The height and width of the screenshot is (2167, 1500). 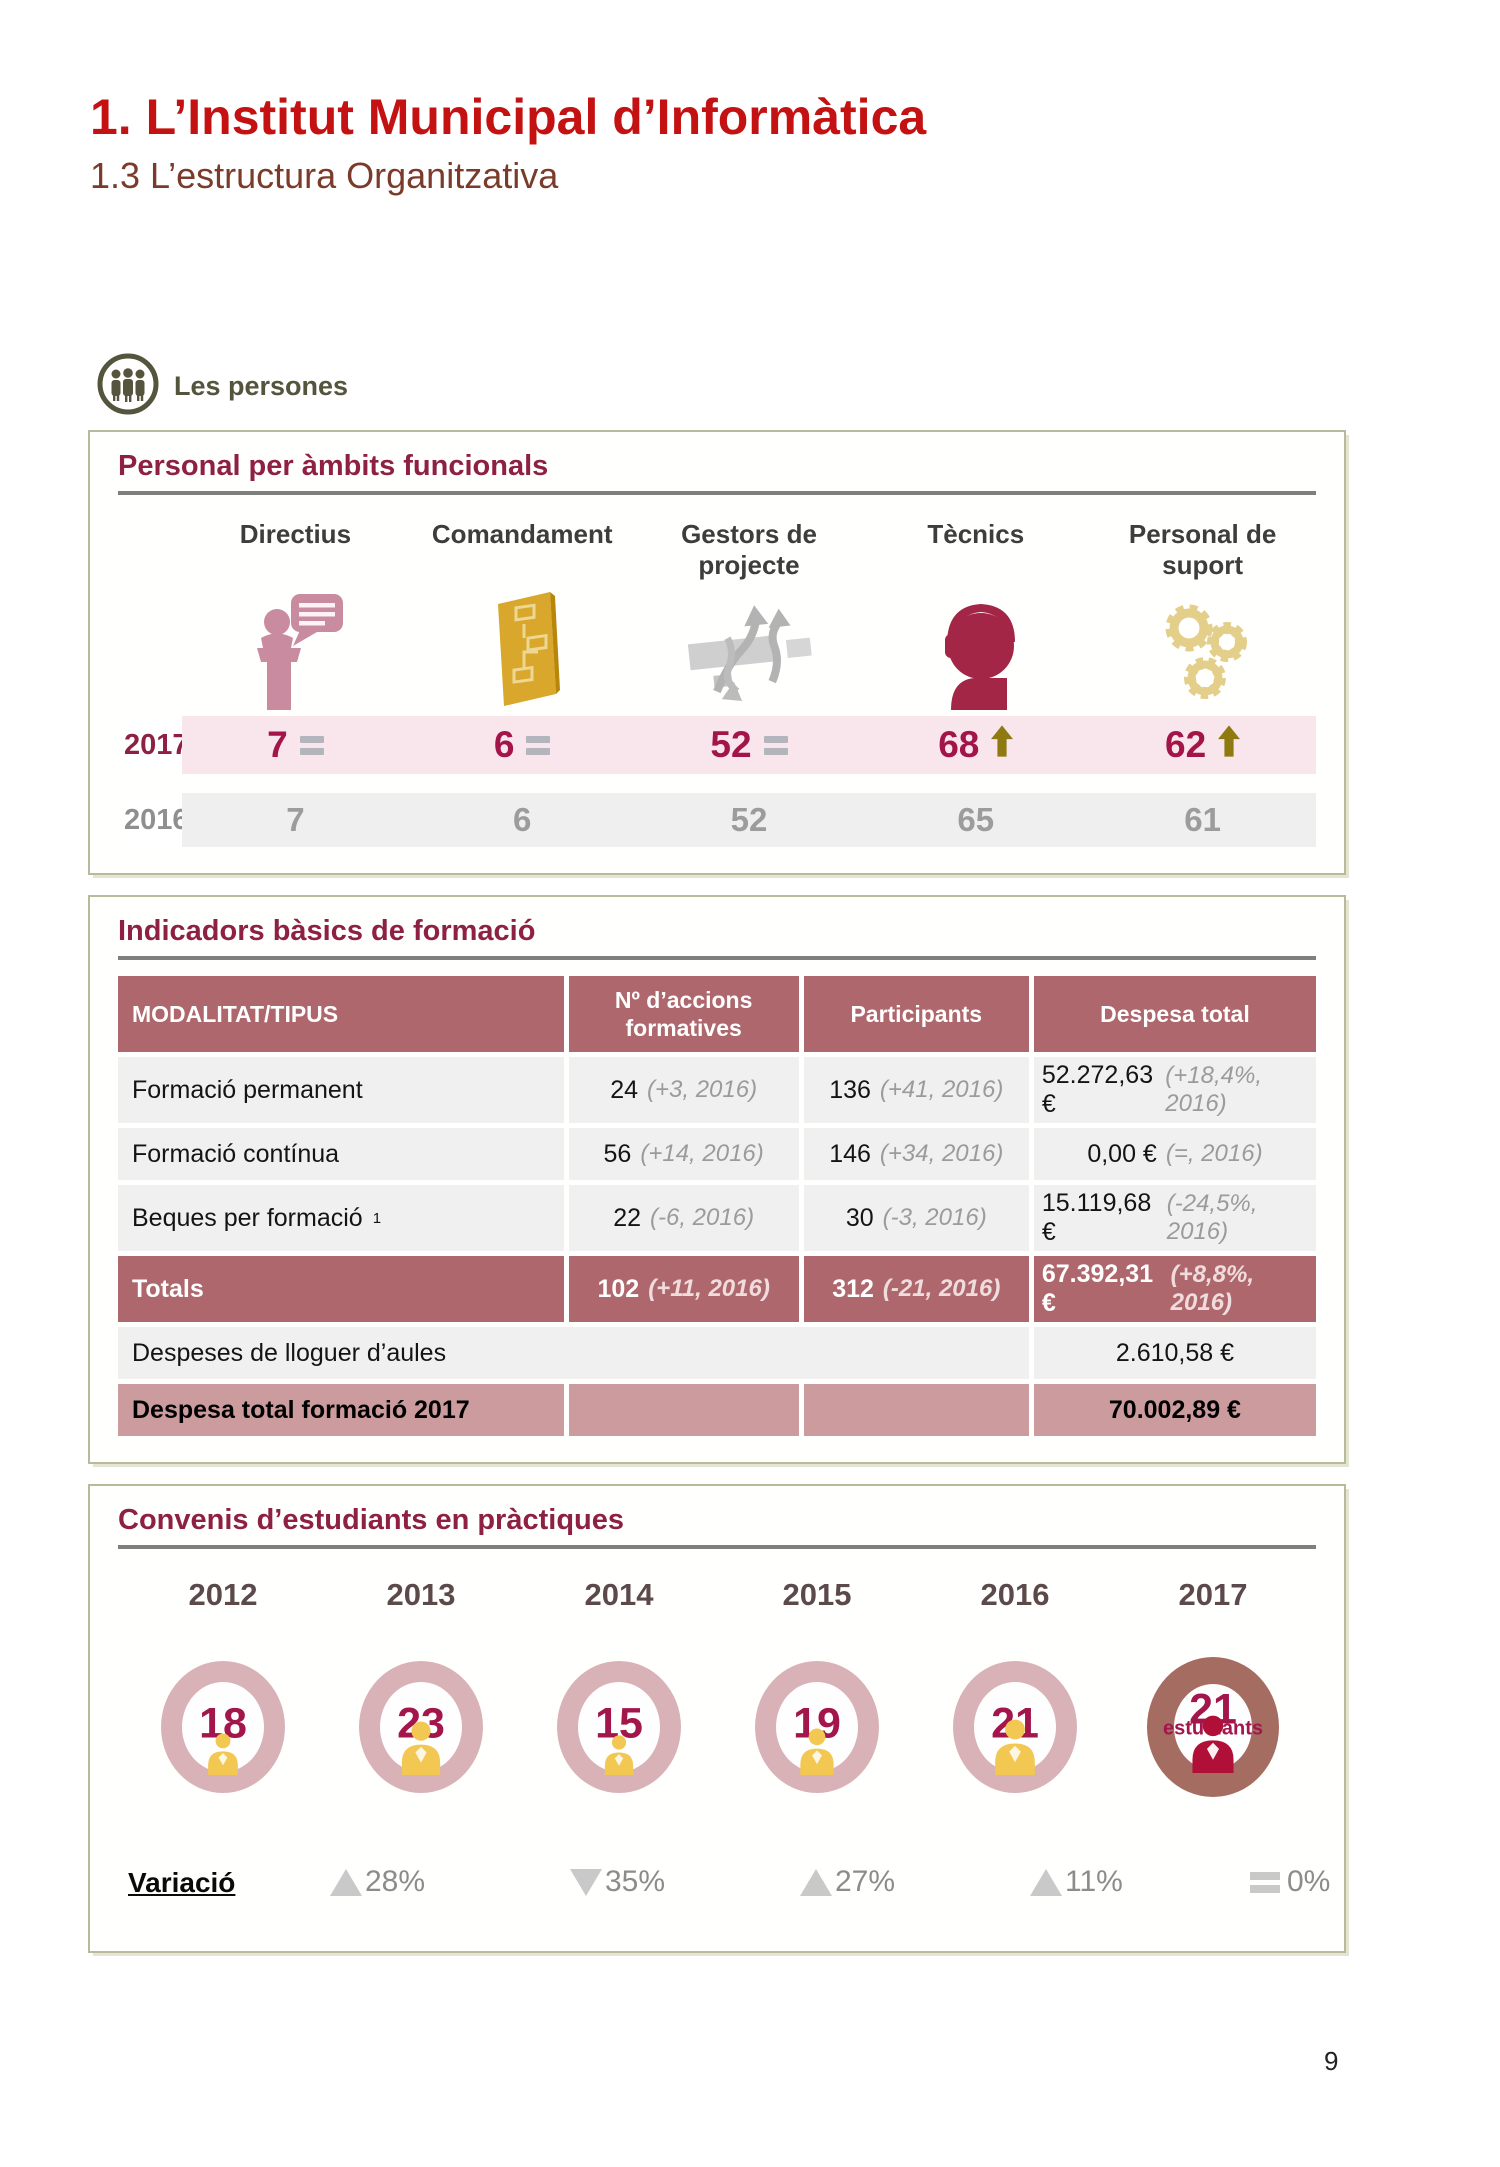 I want to click on totals-accions: 102 (+11, 2016), so click(x=683, y=1289).